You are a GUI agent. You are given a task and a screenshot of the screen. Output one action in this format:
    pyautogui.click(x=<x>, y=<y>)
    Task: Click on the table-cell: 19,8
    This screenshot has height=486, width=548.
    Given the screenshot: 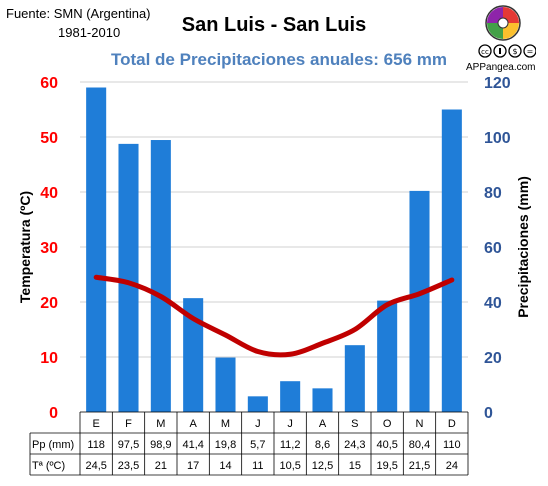 What is the action you would take?
    pyautogui.click(x=225, y=445)
    